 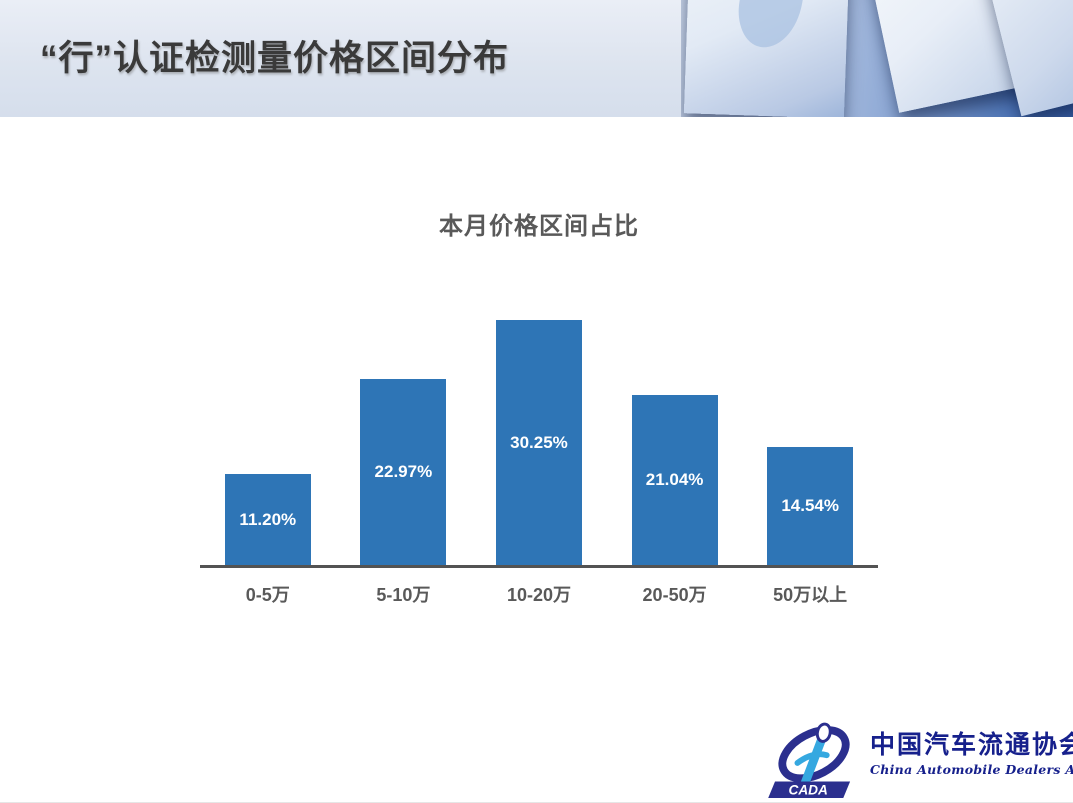 What do you see at coordinates (536, 58) in the screenshot?
I see `slide-header: “行”认证检测量价格区间分布` at bounding box center [536, 58].